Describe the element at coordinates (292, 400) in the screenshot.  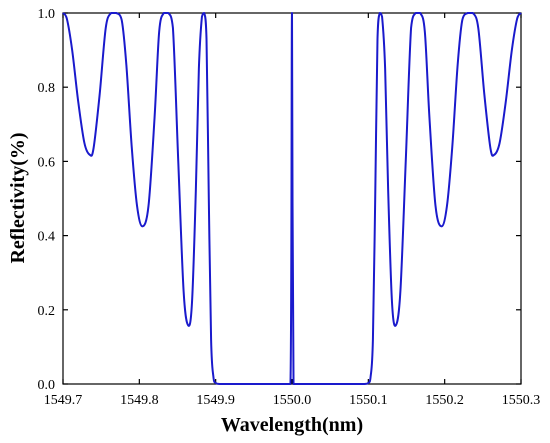
I see `x-tick-label: 1550.0` at that location.